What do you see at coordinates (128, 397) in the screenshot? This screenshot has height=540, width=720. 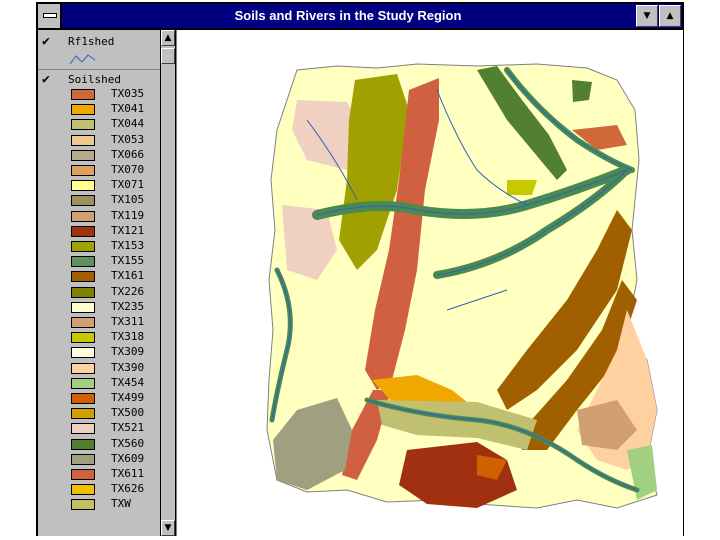 I see `legend-code: TX499` at bounding box center [128, 397].